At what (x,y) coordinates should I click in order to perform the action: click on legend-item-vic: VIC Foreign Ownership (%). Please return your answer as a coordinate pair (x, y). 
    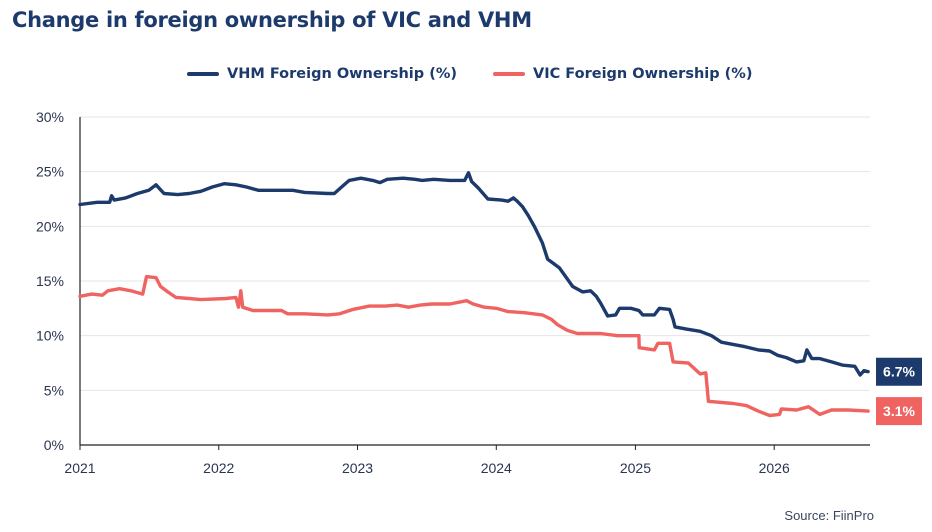
    Looking at the image, I should click on (622, 74).